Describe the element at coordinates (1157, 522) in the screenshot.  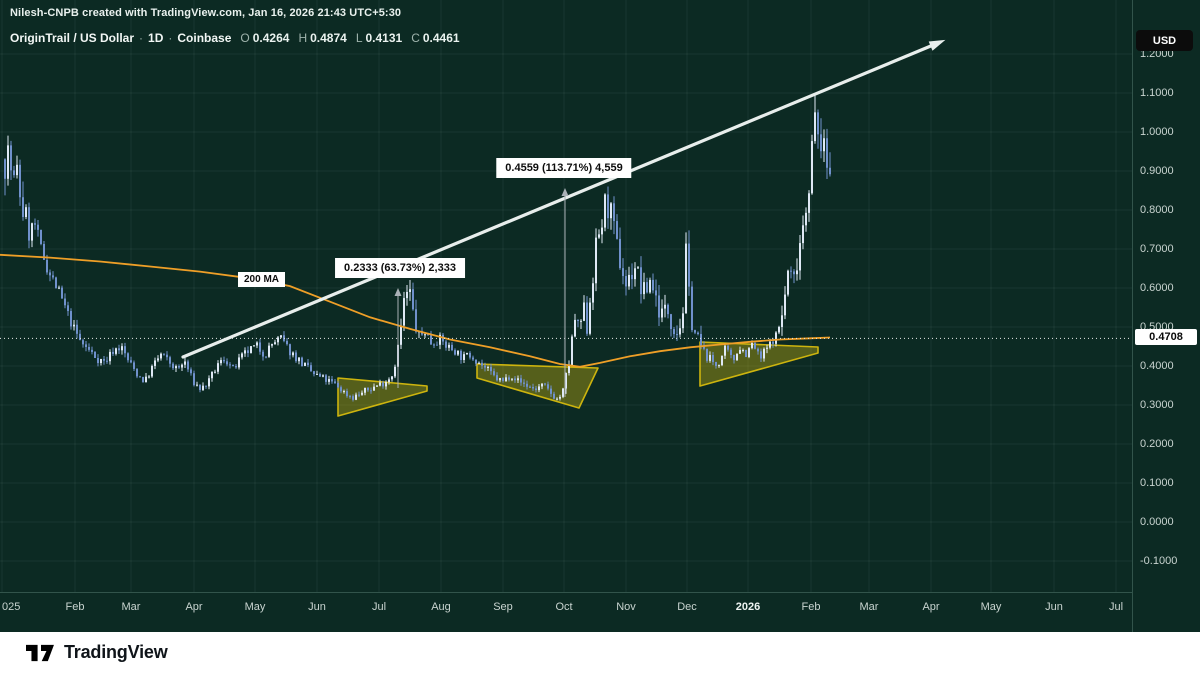
I see `price-axis-label: 0.0000` at that location.